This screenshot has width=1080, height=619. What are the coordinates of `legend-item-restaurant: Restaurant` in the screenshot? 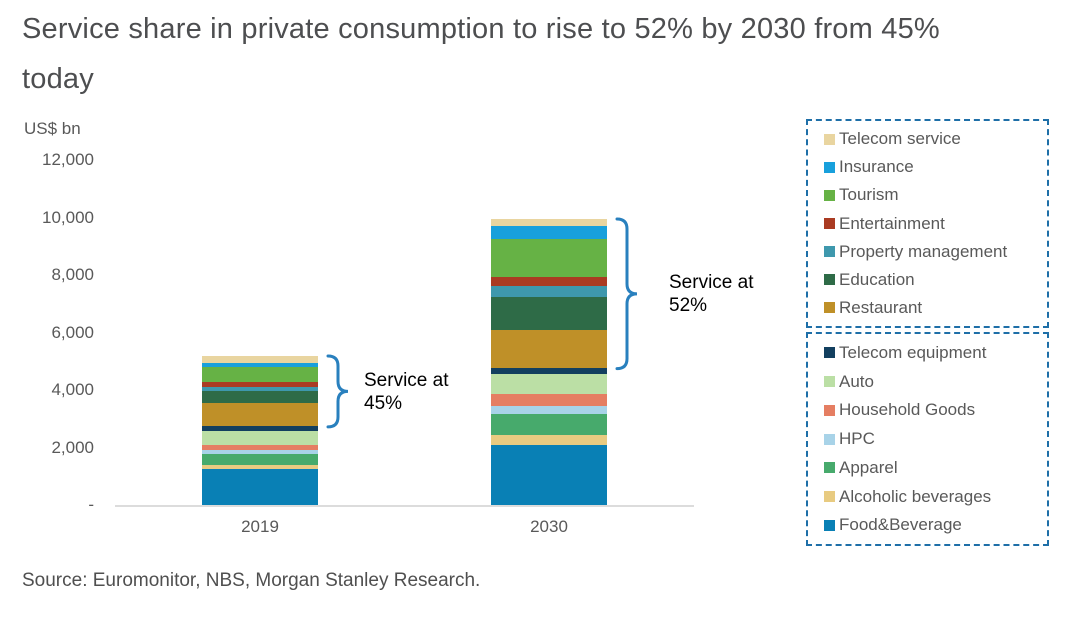 It's located at (935, 308).